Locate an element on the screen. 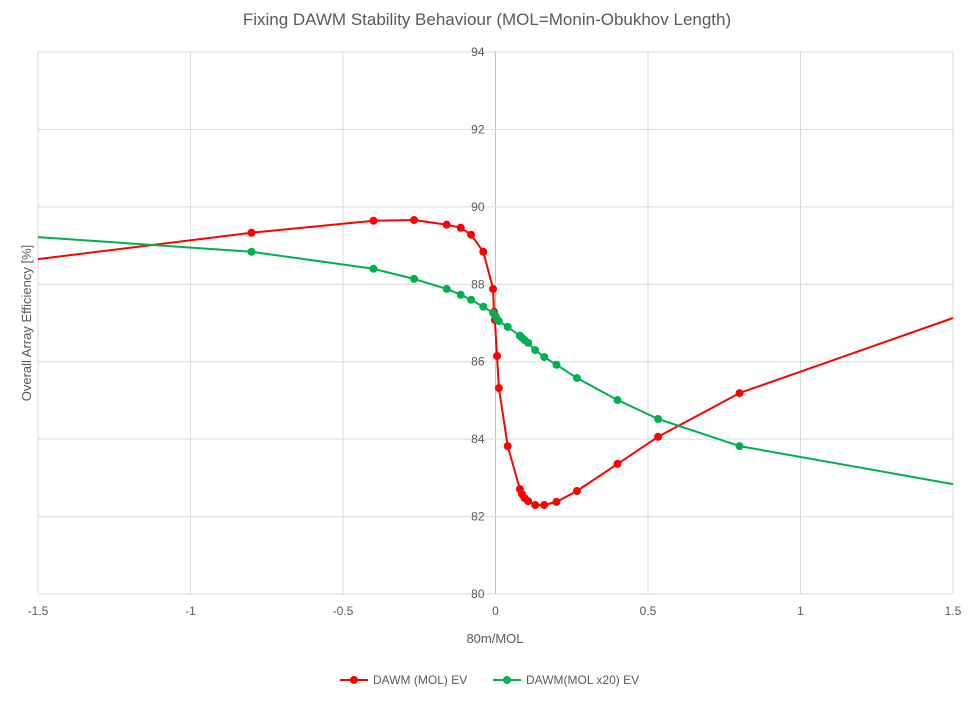  x-tick-label: 1.5 is located at coordinates (953, 611).